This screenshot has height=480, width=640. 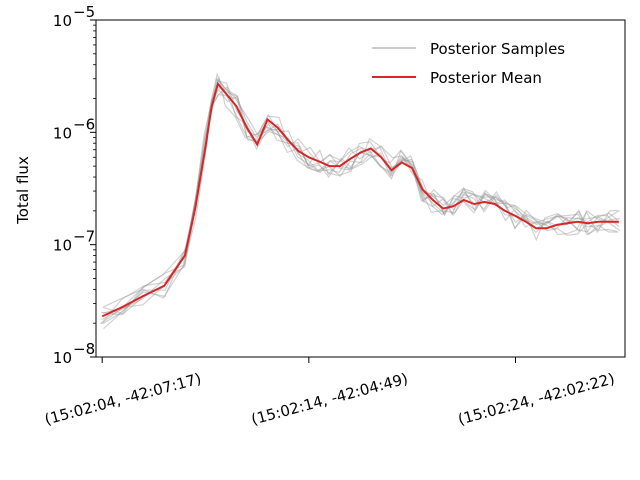 I want to click on x-tick-label: (15:02:04, -42:07:17), so click(x=123, y=398).